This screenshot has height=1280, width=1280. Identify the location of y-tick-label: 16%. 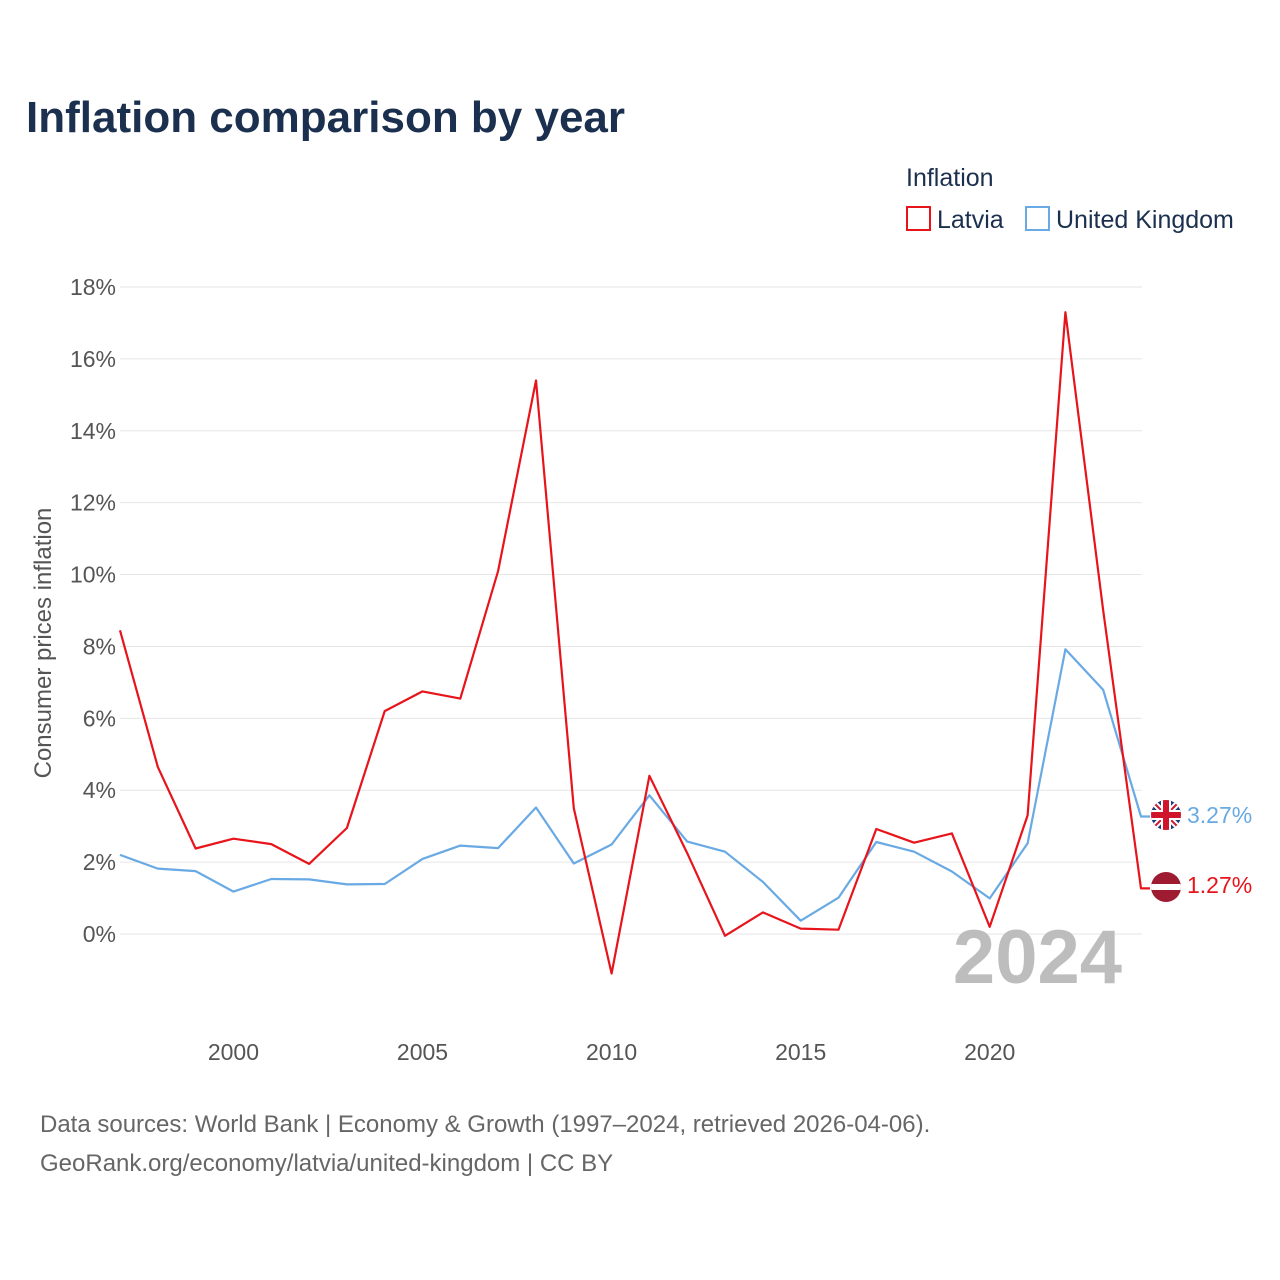
(93, 359).